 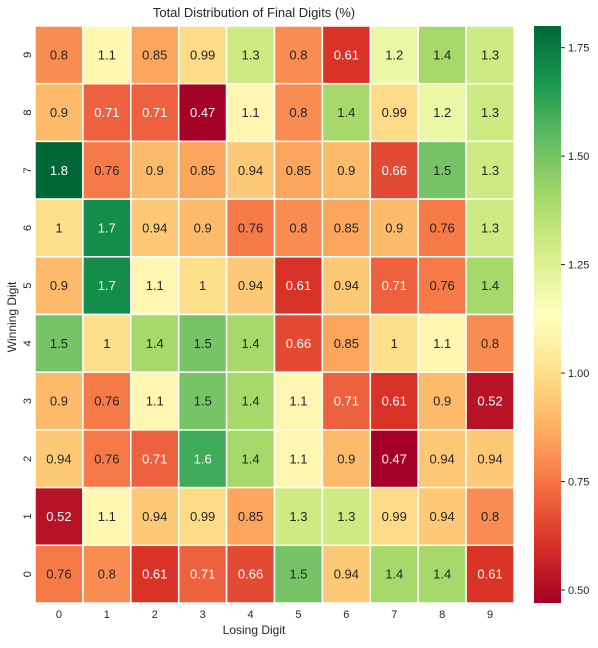 I want to click on cell-value-label: 0.9, so click(x=155, y=170).